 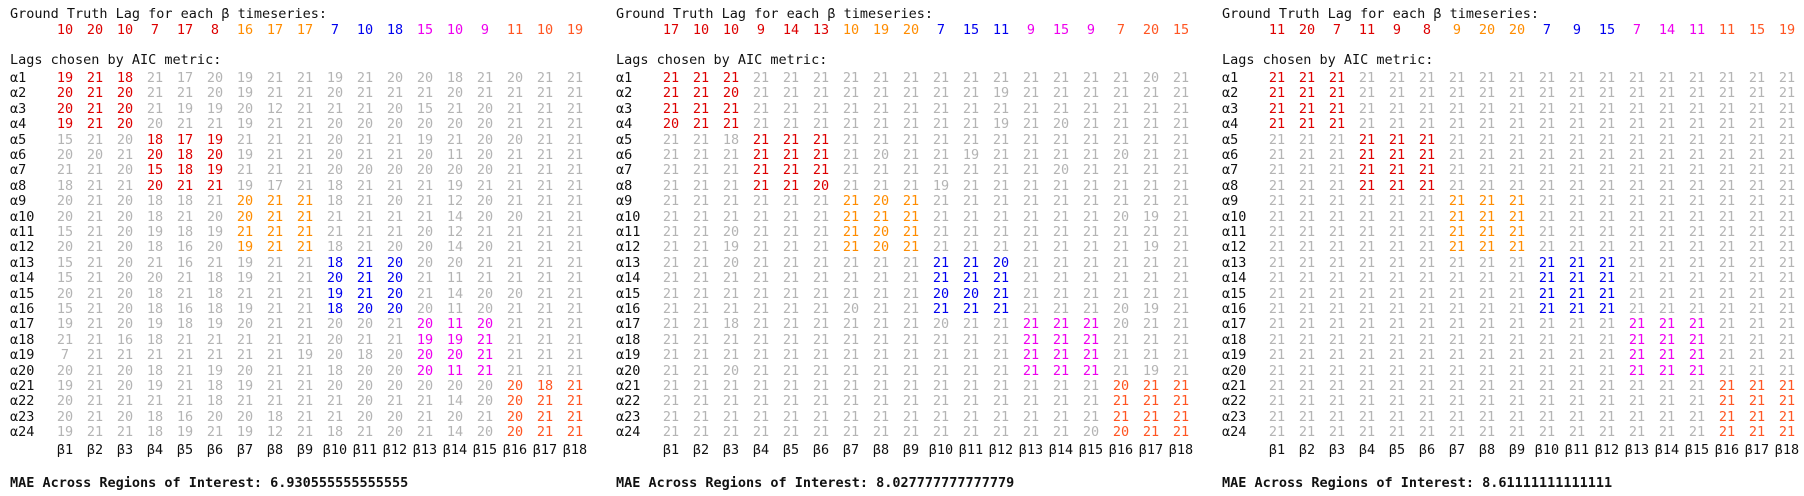 What do you see at coordinates (275, 30) in the screenshot?
I see `ground-truth-value: 17` at bounding box center [275, 30].